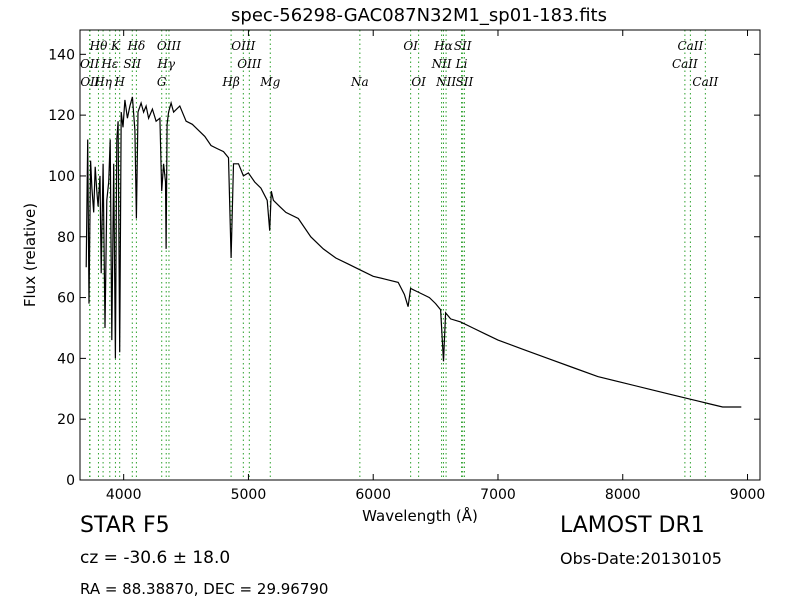 This screenshot has width=800, height=600. Describe the element at coordinates (685, 64) in the screenshot. I see `label-lines_mid-7: CaII` at that location.